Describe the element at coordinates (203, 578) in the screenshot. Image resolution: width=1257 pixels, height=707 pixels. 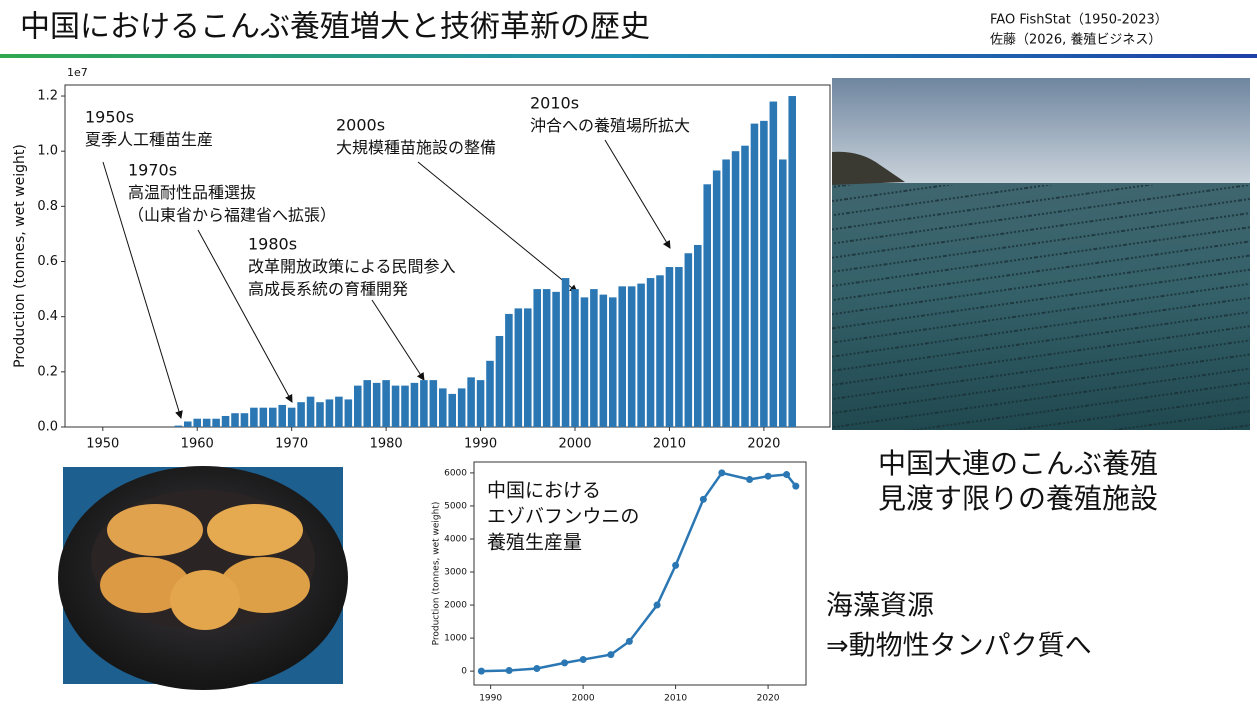
I see `urchin-photo` at that location.